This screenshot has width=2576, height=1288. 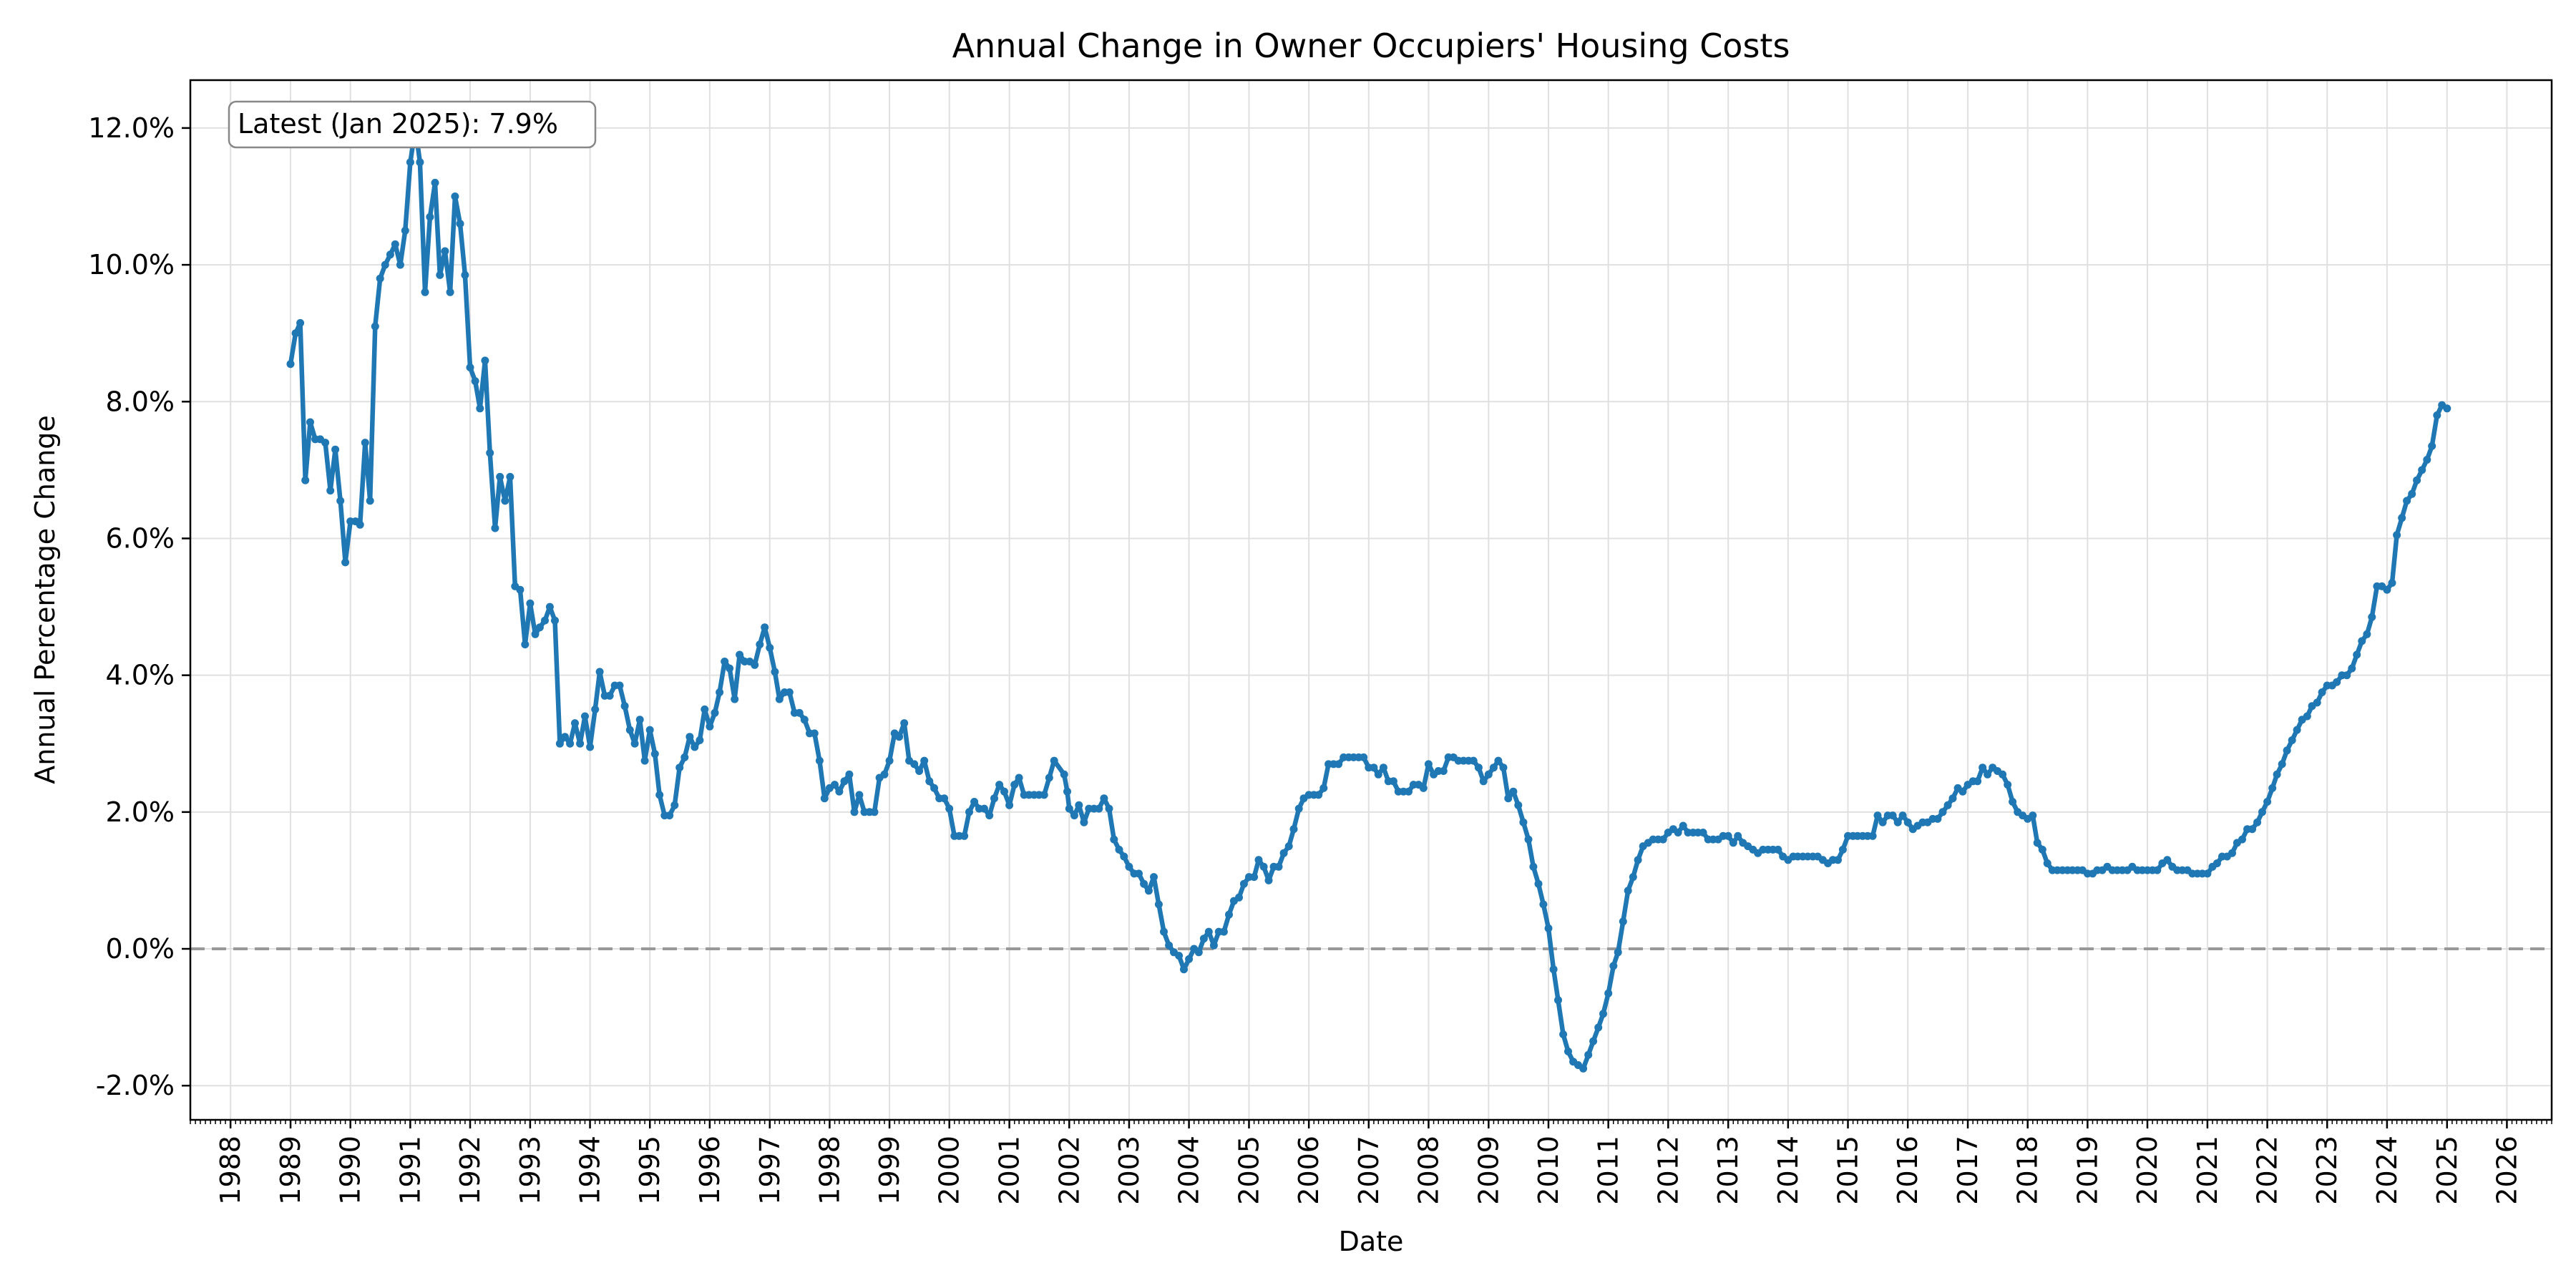 I want to click on x-tick-label: 2005, so click(x=1248, y=1170).